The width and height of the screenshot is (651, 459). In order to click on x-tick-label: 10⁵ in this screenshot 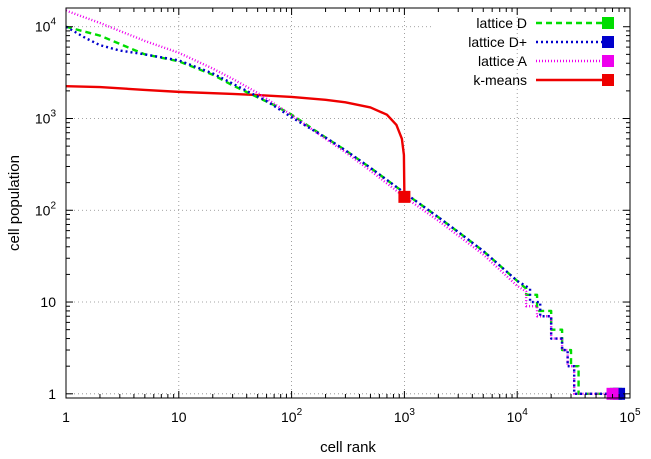, I will do `click(630, 416)`.